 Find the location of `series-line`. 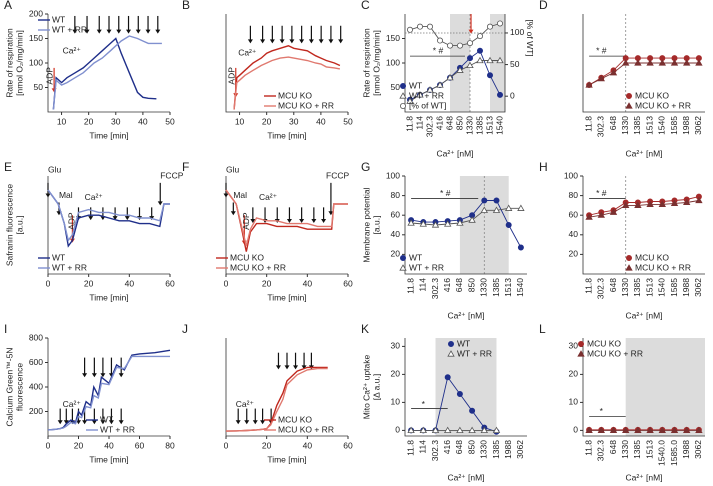

series-line is located at coordinates (286, 218).